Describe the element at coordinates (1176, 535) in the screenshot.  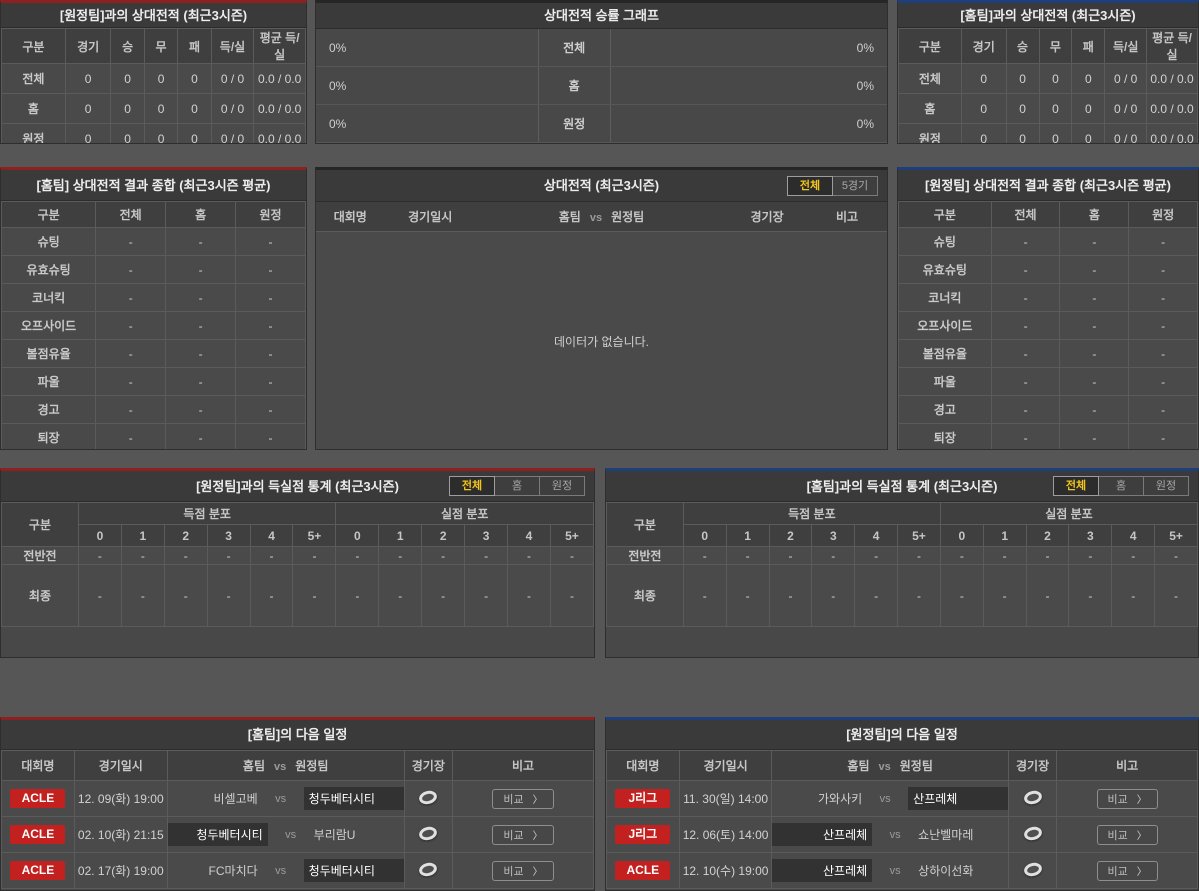
I see `goal-count-header: 5+` at that location.